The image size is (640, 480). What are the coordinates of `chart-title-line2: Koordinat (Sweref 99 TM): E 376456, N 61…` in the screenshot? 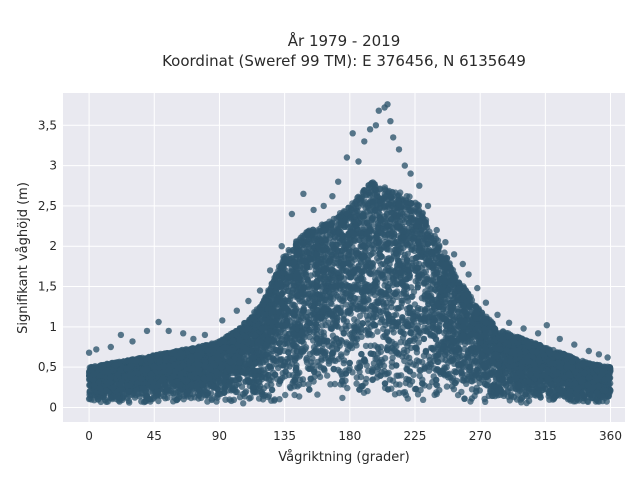 It's located at (344, 61).